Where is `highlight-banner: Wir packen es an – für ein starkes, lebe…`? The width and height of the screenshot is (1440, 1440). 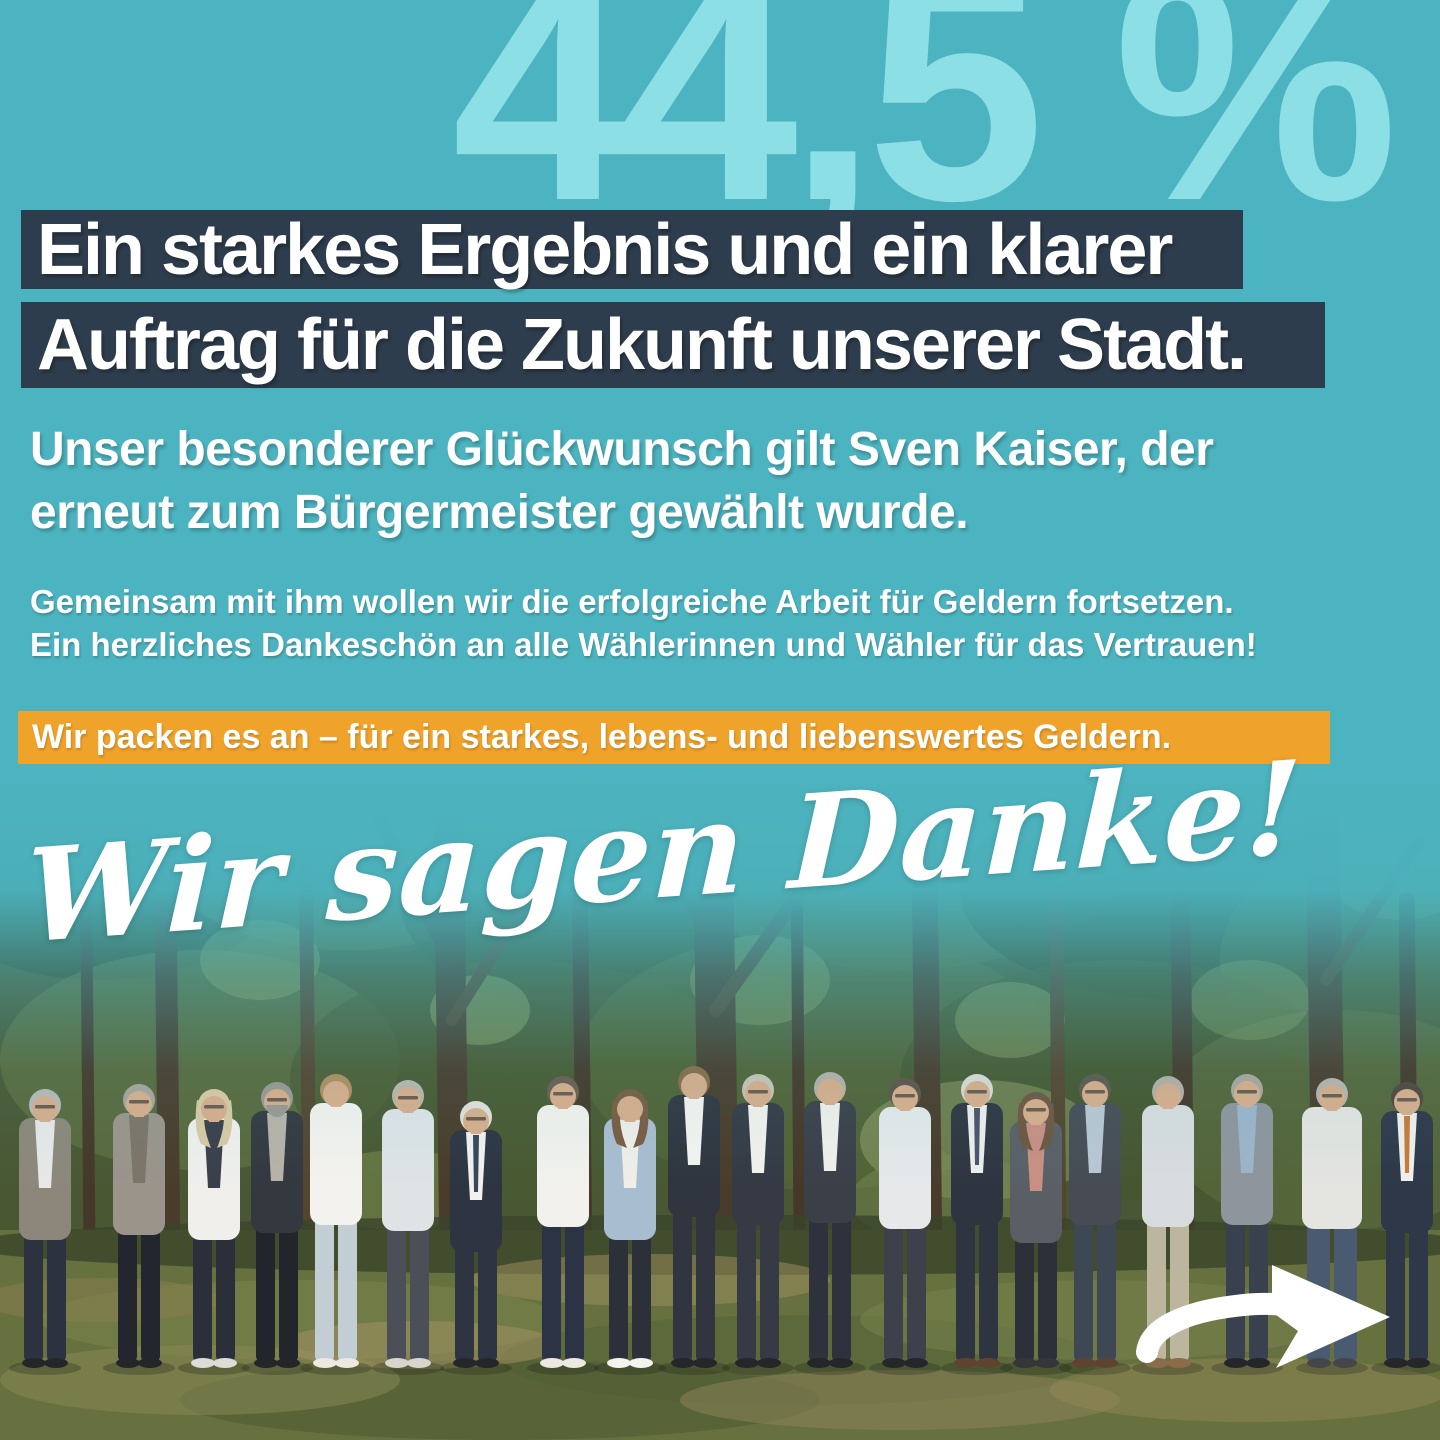
highlight-banner: Wir packen es an – für ein starkes, lebe… is located at coordinates (674, 737).